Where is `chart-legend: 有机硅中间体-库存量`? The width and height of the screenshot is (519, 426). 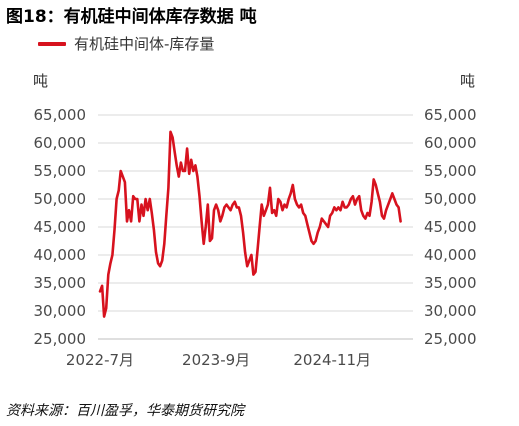
chart-legend: 有机硅中间体-库存量 is located at coordinates (126, 43).